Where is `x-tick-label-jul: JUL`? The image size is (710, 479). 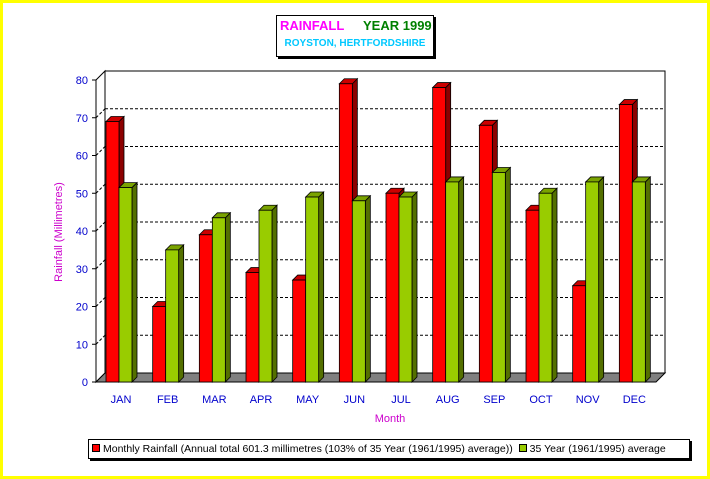
x-tick-label-jul: JUL is located at coordinates (401, 400).